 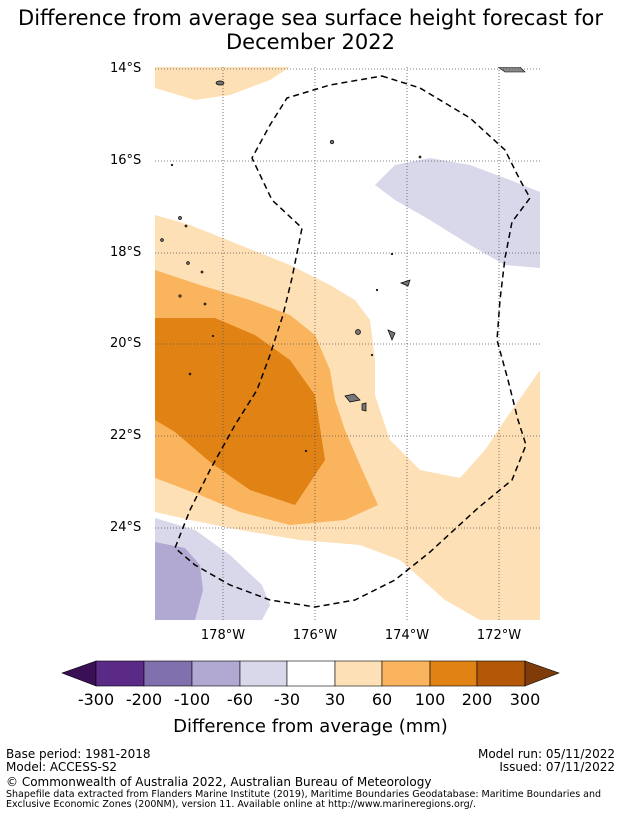 What do you see at coordinates (79, 673) in the screenshot?
I see `colorbar-extend-low` at bounding box center [79, 673].